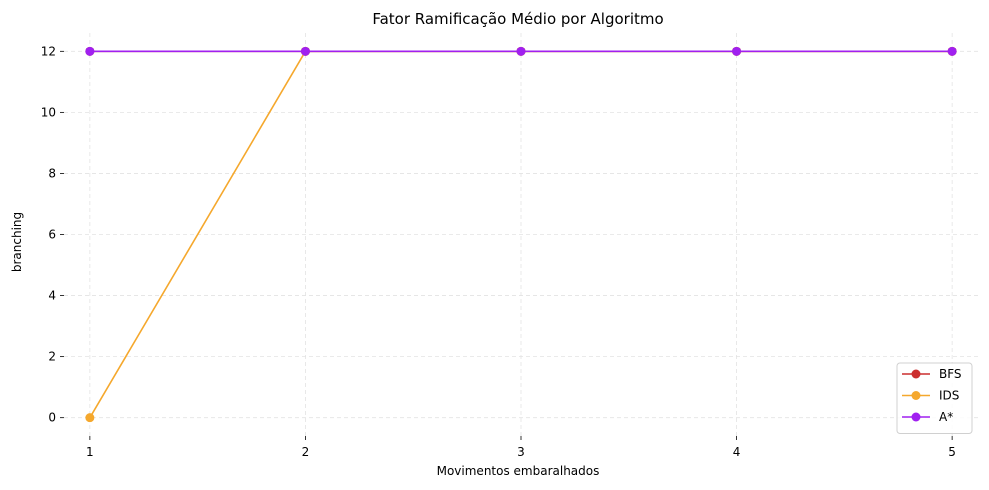 Image resolution: width=989 pixels, height=490 pixels. What do you see at coordinates (52, 173) in the screenshot?
I see `y-tick-label: 8` at bounding box center [52, 173].